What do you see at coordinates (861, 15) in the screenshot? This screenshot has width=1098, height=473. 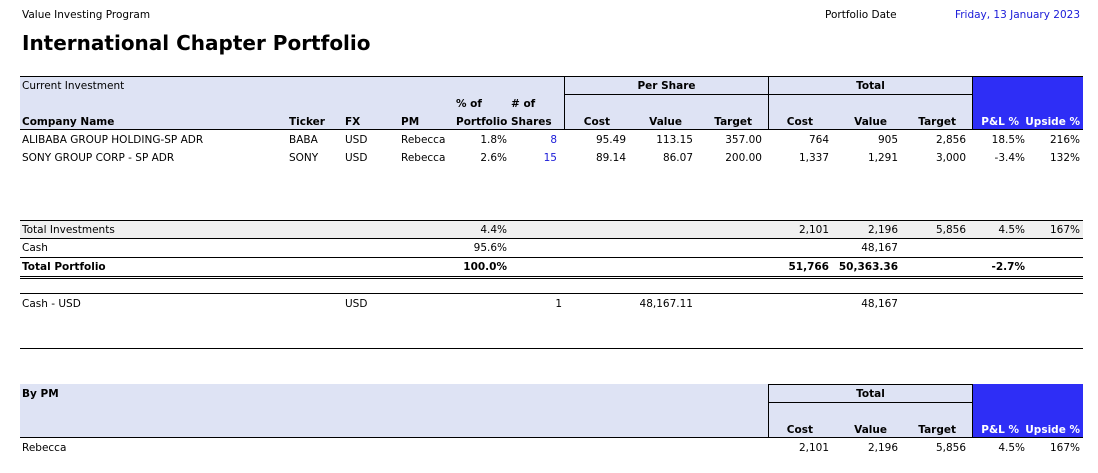 I see `portfolio-date-label: Portfolio Date` at bounding box center [861, 15].